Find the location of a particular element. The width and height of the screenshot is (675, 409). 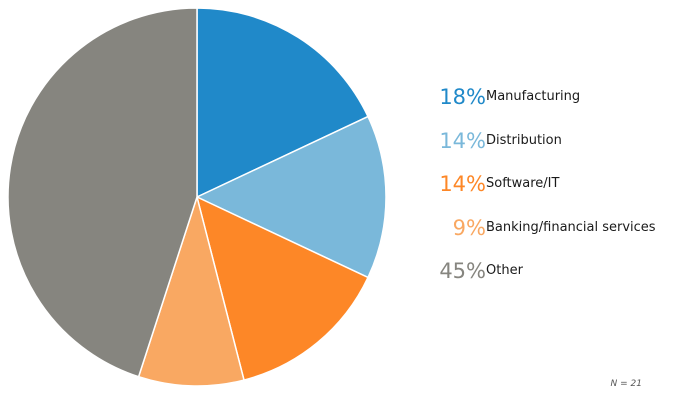

legend-item-distribution: 14% Distribution is located at coordinates (543, 141).